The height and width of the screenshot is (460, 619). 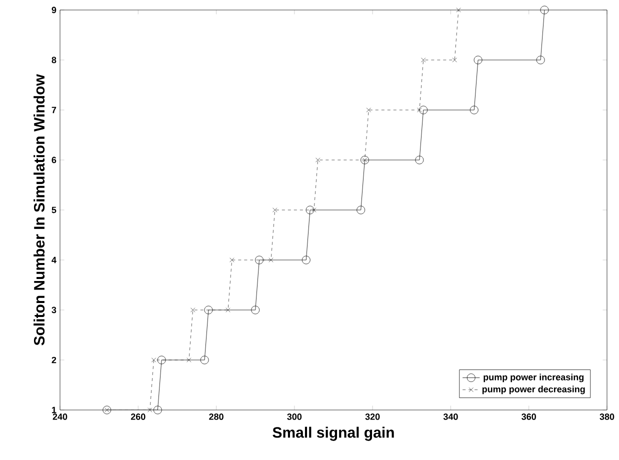 I want to click on x-tick-label: 340, so click(x=450, y=417).